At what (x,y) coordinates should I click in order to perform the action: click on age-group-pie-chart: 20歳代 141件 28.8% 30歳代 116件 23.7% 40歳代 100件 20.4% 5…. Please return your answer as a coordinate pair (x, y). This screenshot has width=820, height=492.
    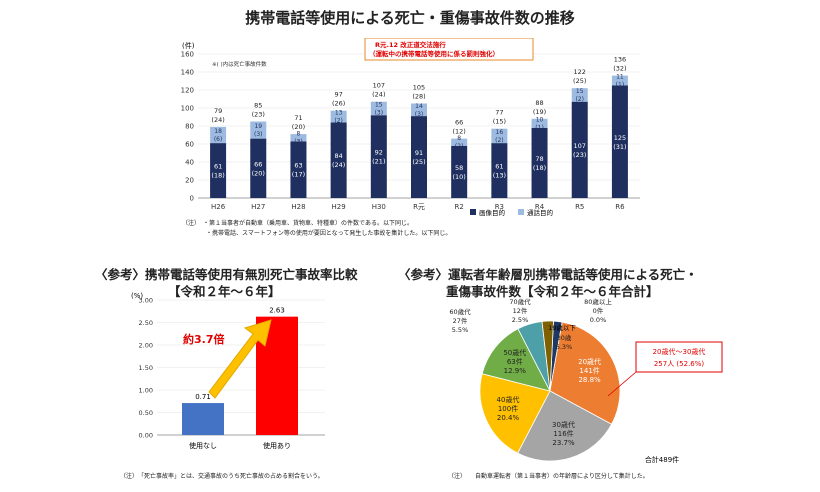
    Looking at the image, I should click on (586, 380).